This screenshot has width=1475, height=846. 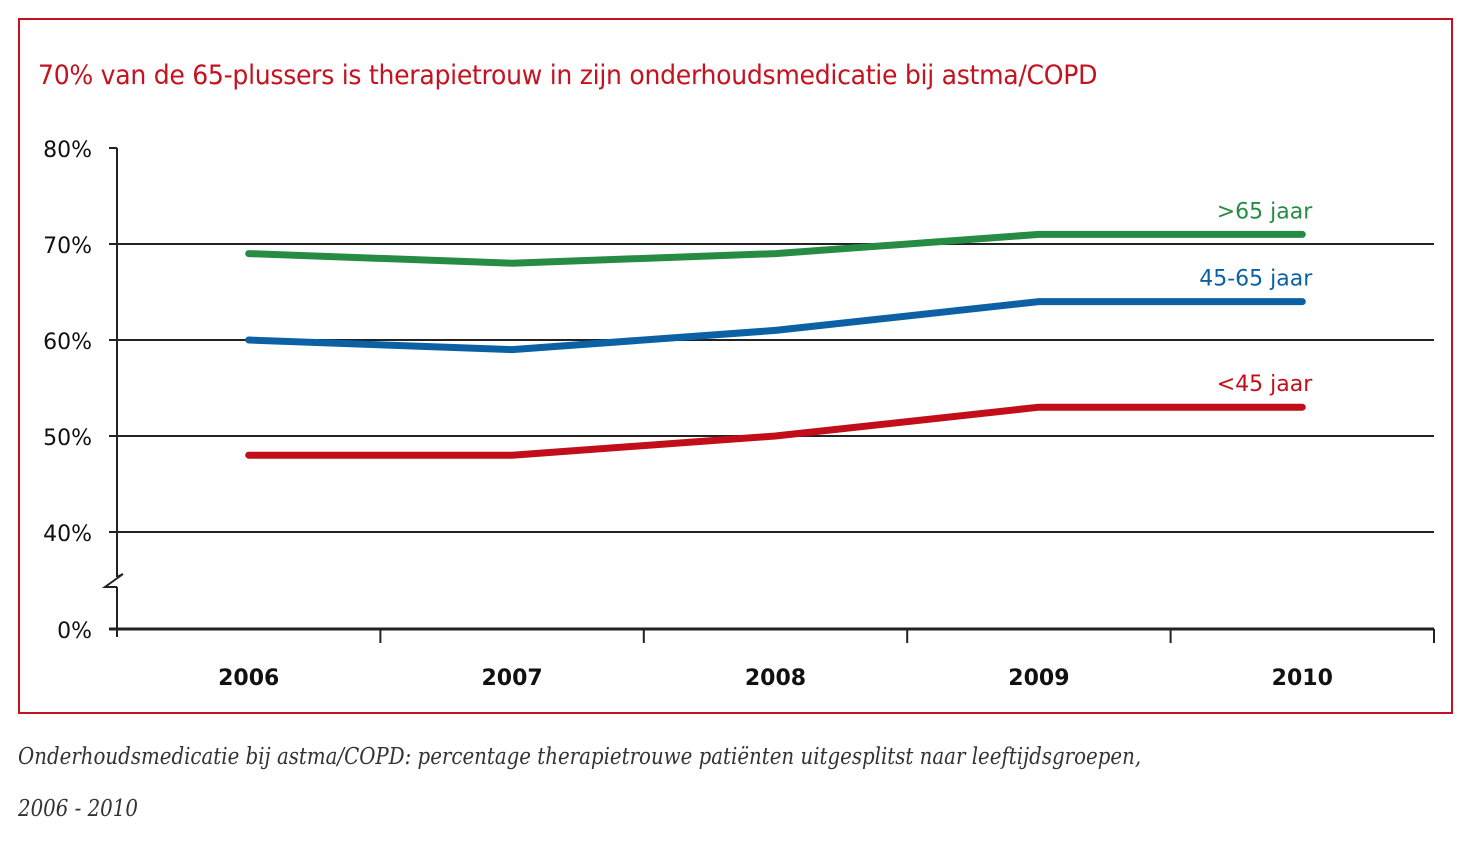 What do you see at coordinates (67, 246) in the screenshot?
I see `y-tick-label: 70%` at bounding box center [67, 246].